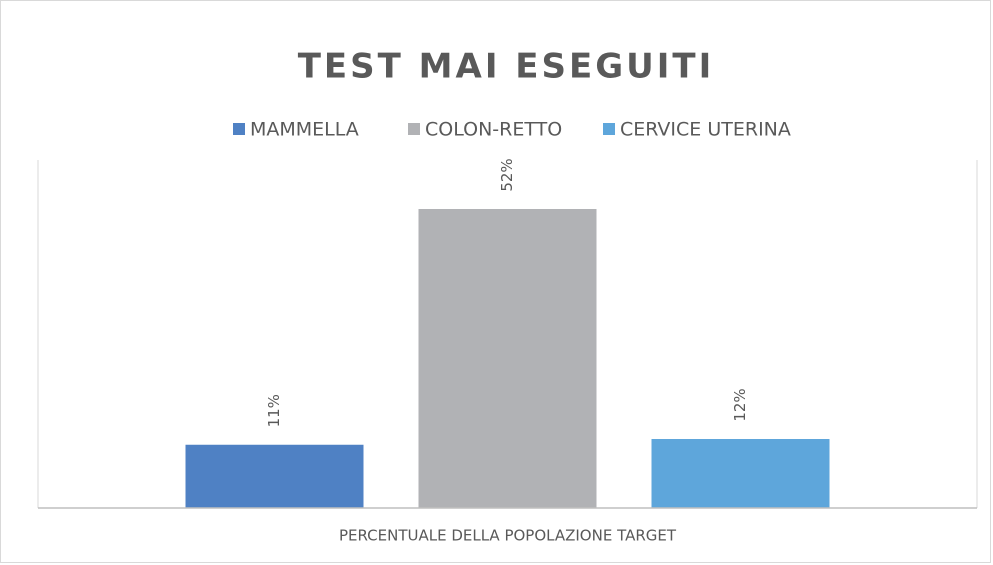 The width and height of the screenshot is (993, 565). Describe the element at coordinates (506, 67) in the screenshot. I see `chart-title: TEST MAI ESEGUITI` at that location.